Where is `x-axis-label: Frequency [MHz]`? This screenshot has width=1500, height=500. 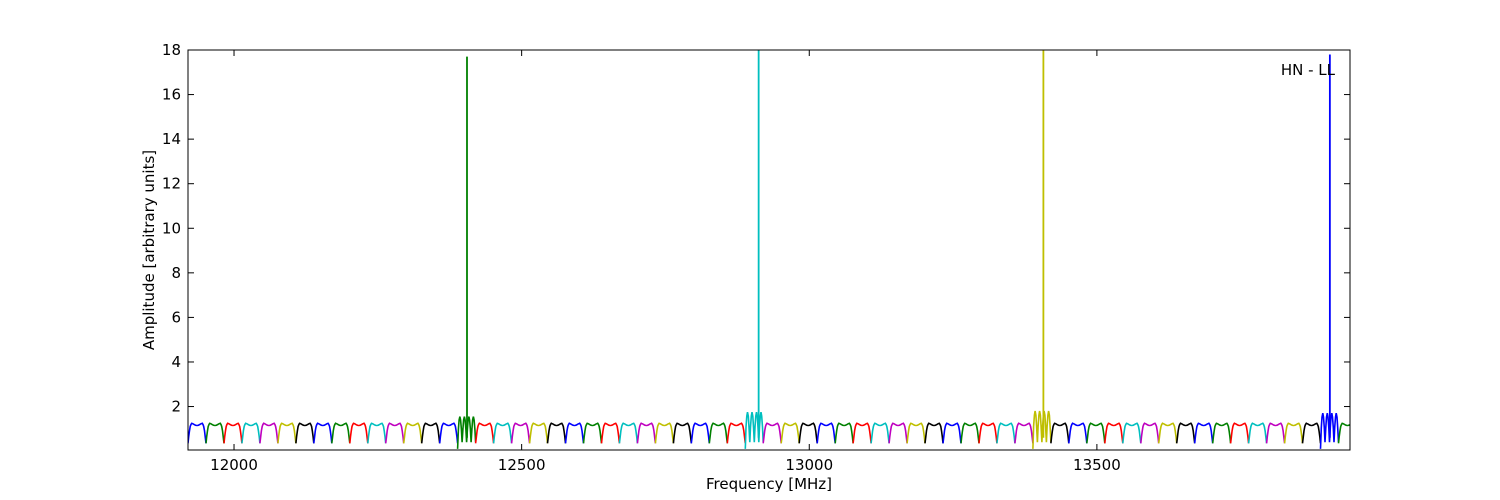 x-axis-label: Frequency [MHz] is located at coordinates (769, 484).